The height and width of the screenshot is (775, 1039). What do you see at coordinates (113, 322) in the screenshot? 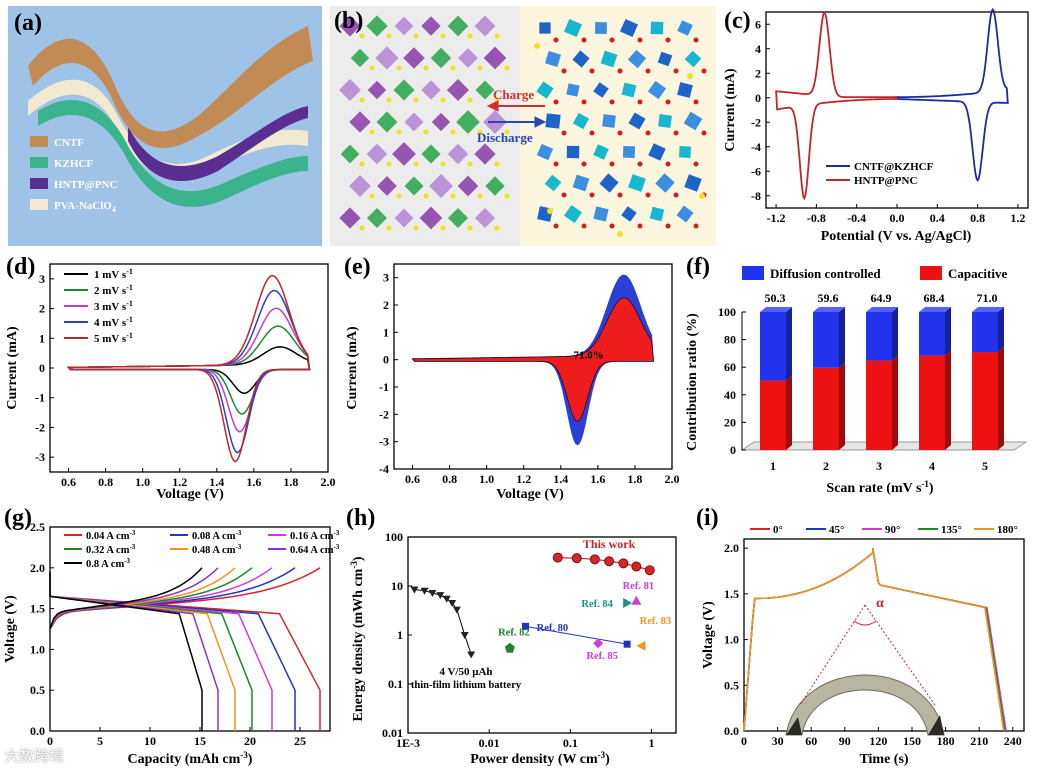
I see `legend-label: 4 mV s-1` at bounding box center [113, 322].